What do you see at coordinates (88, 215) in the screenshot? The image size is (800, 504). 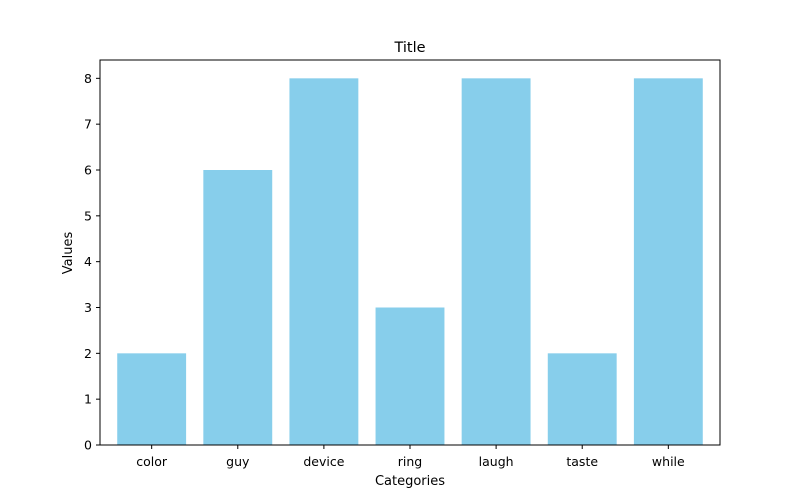 I see `y-tick-label-5: 5` at bounding box center [88, 215].